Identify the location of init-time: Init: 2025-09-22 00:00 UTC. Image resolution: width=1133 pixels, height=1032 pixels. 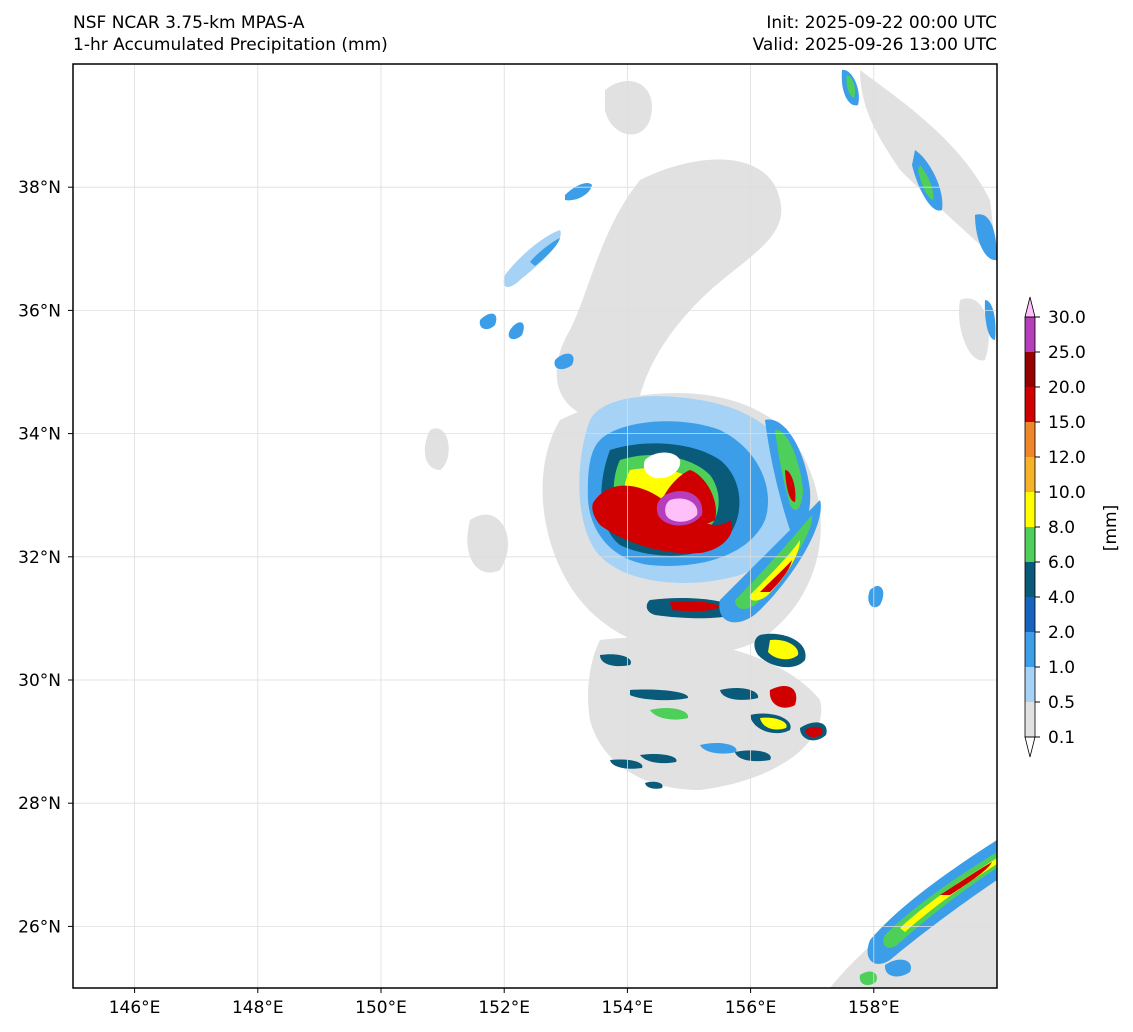
(881, 23).